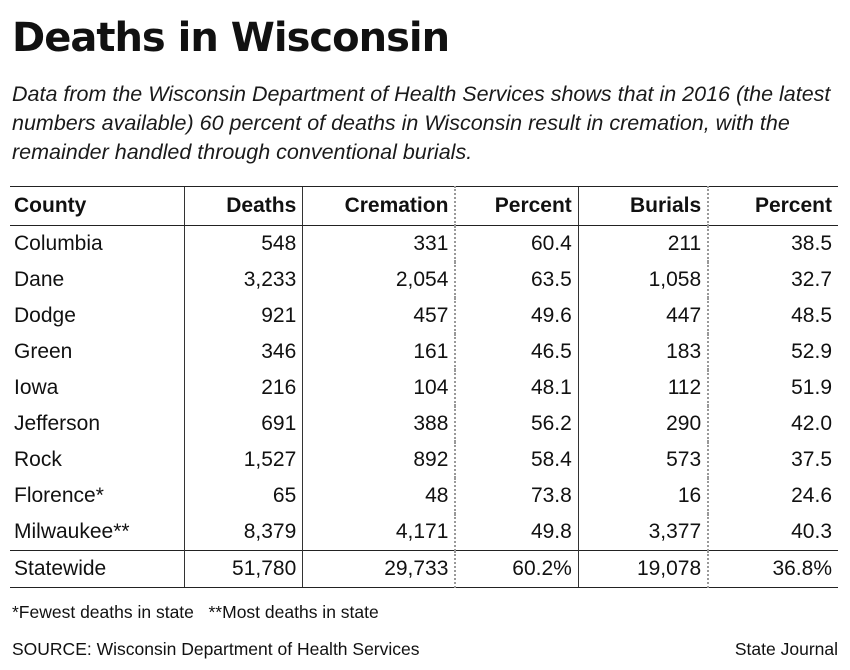 Image resolution: width=850 pixels, height=670 pixels. I want to click on cell-burial-percent: 37.5, so click(772, 460).